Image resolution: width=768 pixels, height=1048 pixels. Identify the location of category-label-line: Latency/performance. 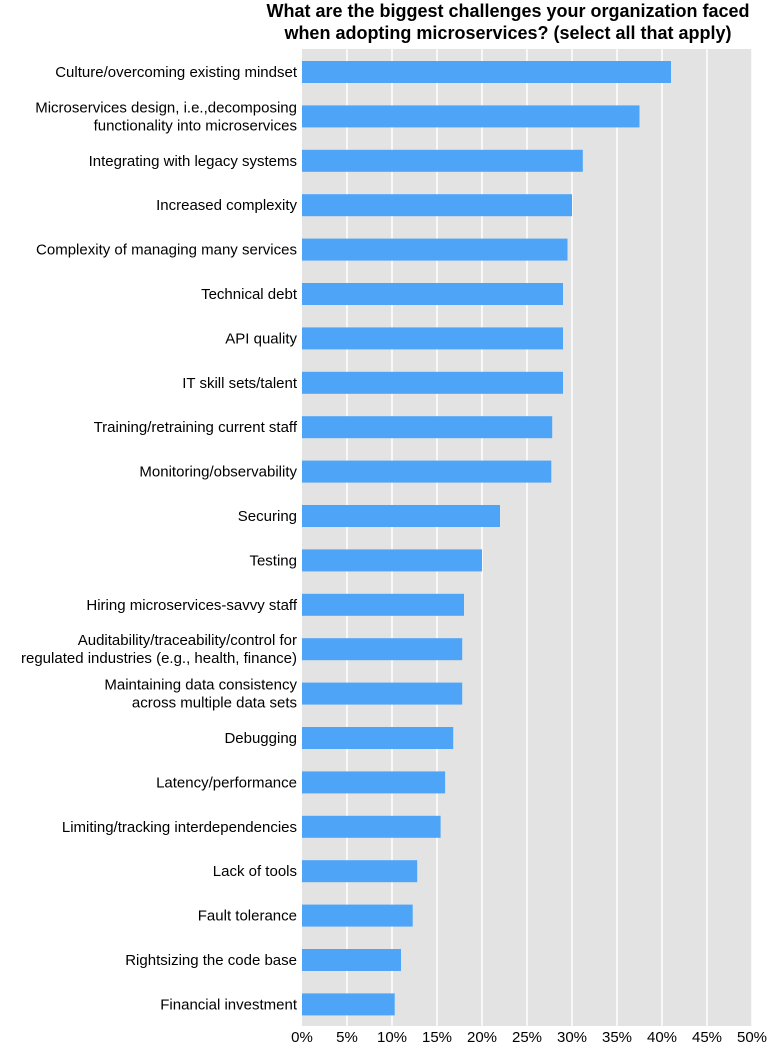
(226, 782).